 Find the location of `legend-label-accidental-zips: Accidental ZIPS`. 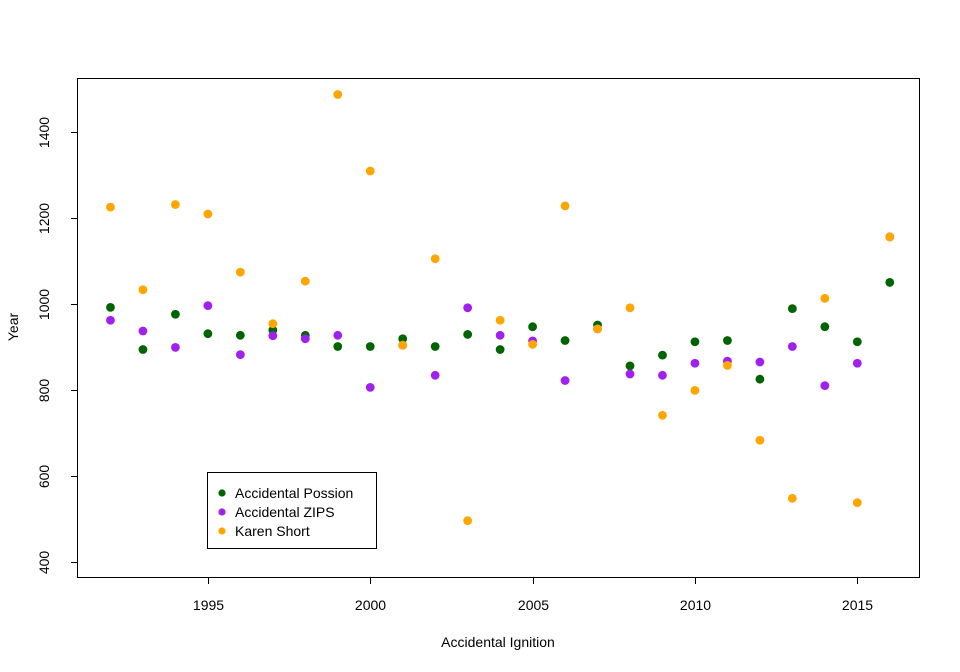

legend-label-accidental-zips: Accidental ZIPS is located at coordinates (285, 512).